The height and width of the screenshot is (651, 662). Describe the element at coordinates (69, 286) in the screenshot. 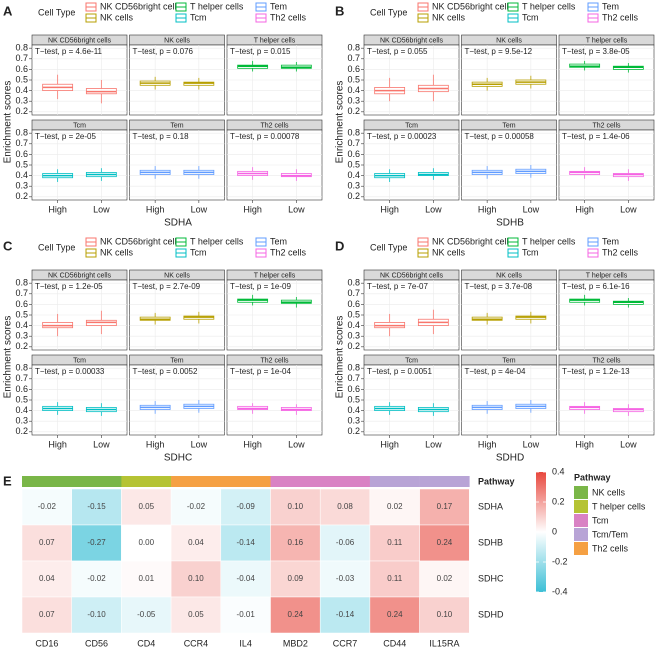

I see `test-annotation: T−test, p = 1.2e-05` at that location.